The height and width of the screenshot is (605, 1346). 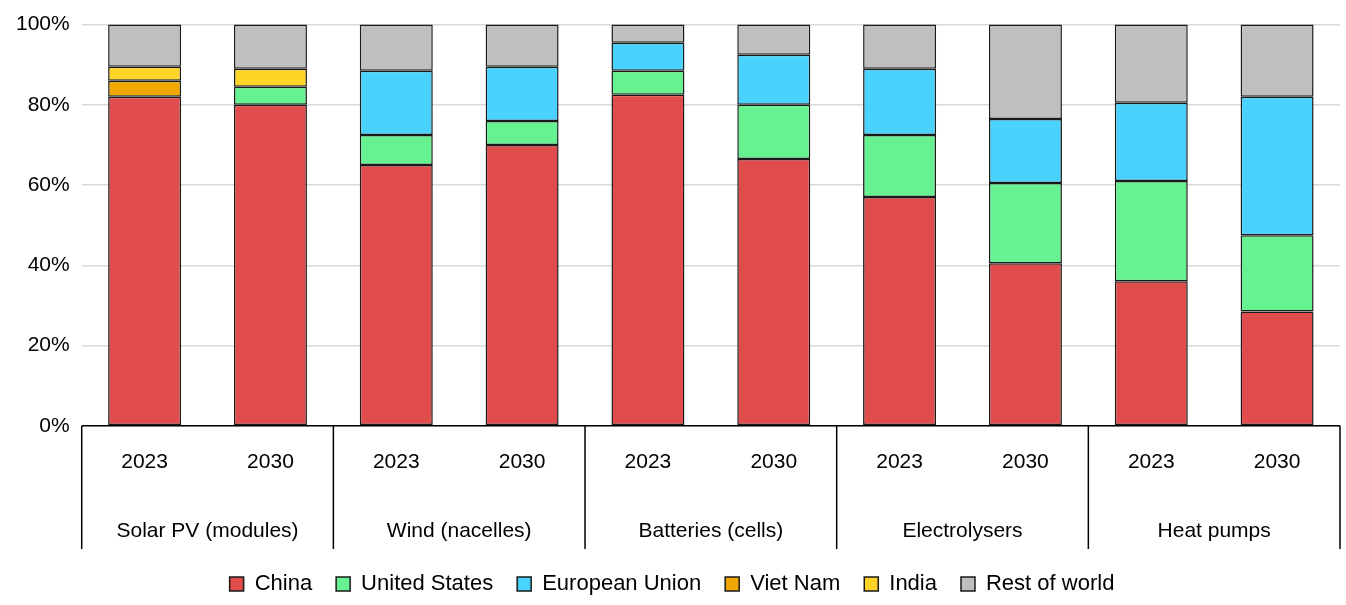 What do you see at coordinates (622, 583) in the screenshot?
I see `legend-label: European Union` at bounding box center [622, 583].